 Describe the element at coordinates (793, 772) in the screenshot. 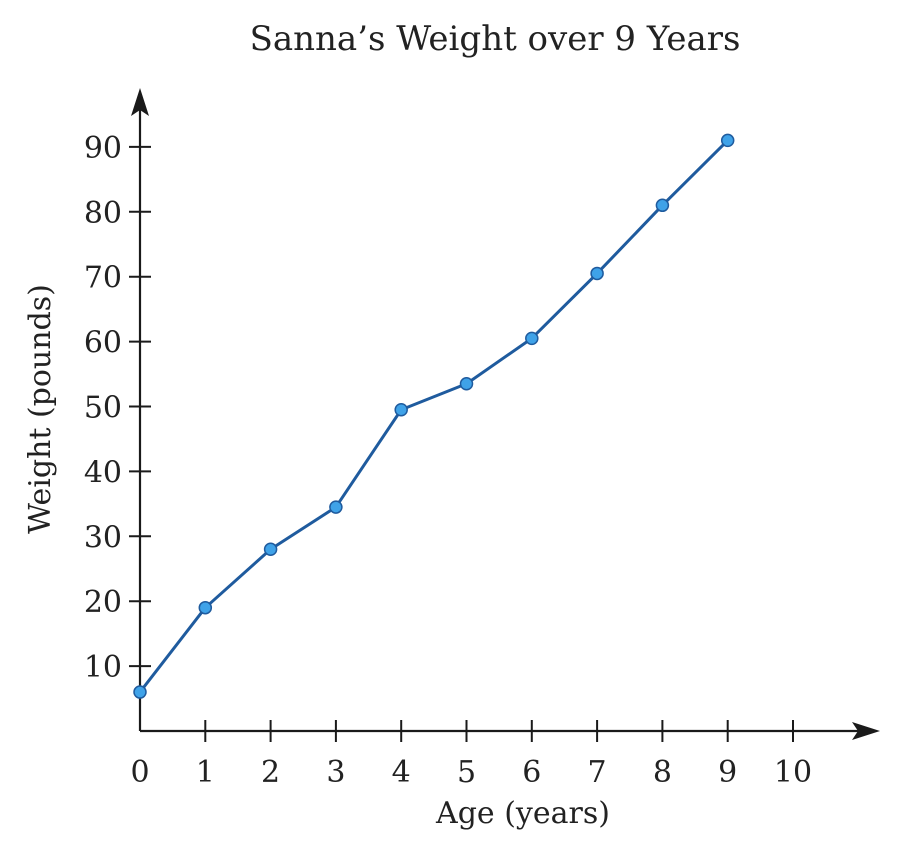

I see `x-tick-label: 10` at that location.